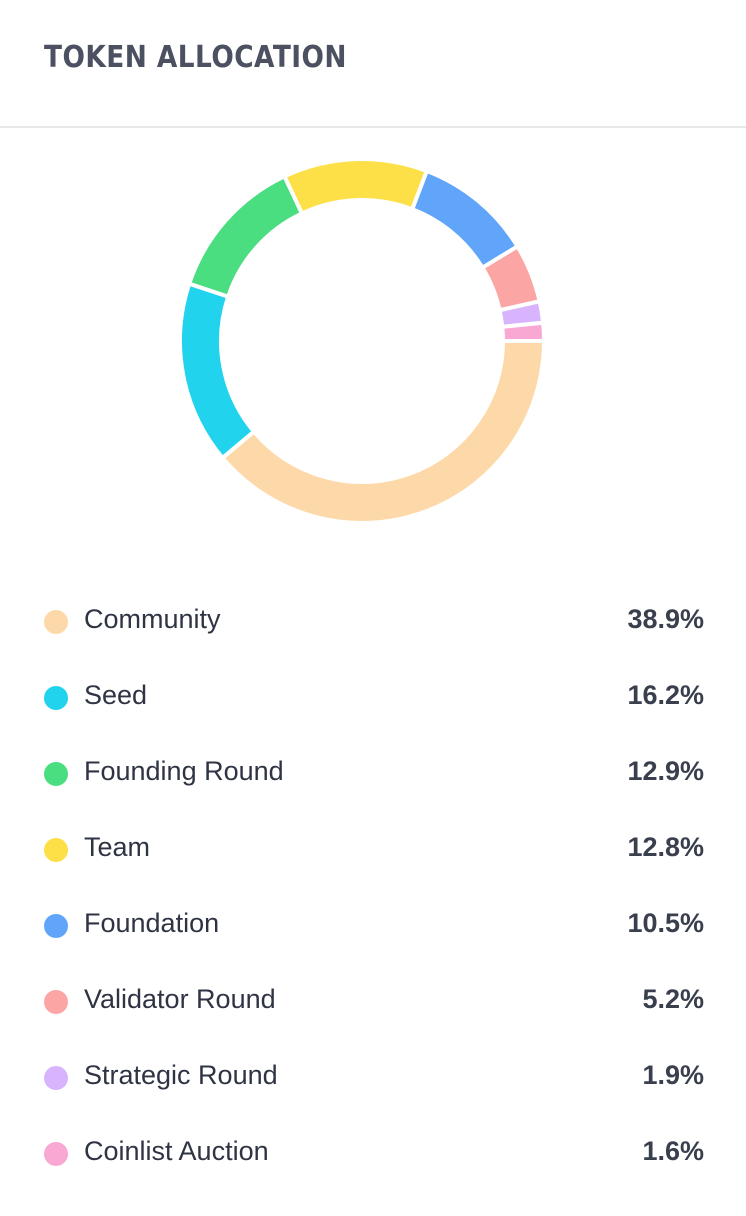 This screenshot has height=1216, width=746. Describe the element at coordinates (673, 999) in the screenshot. I see `legend-value: 5.2%` at that location.